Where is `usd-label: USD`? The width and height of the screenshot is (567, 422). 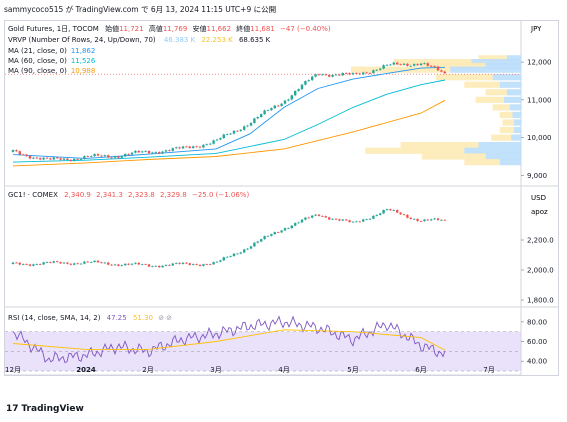
usd-label: USD is located at coordinates (538, 198).